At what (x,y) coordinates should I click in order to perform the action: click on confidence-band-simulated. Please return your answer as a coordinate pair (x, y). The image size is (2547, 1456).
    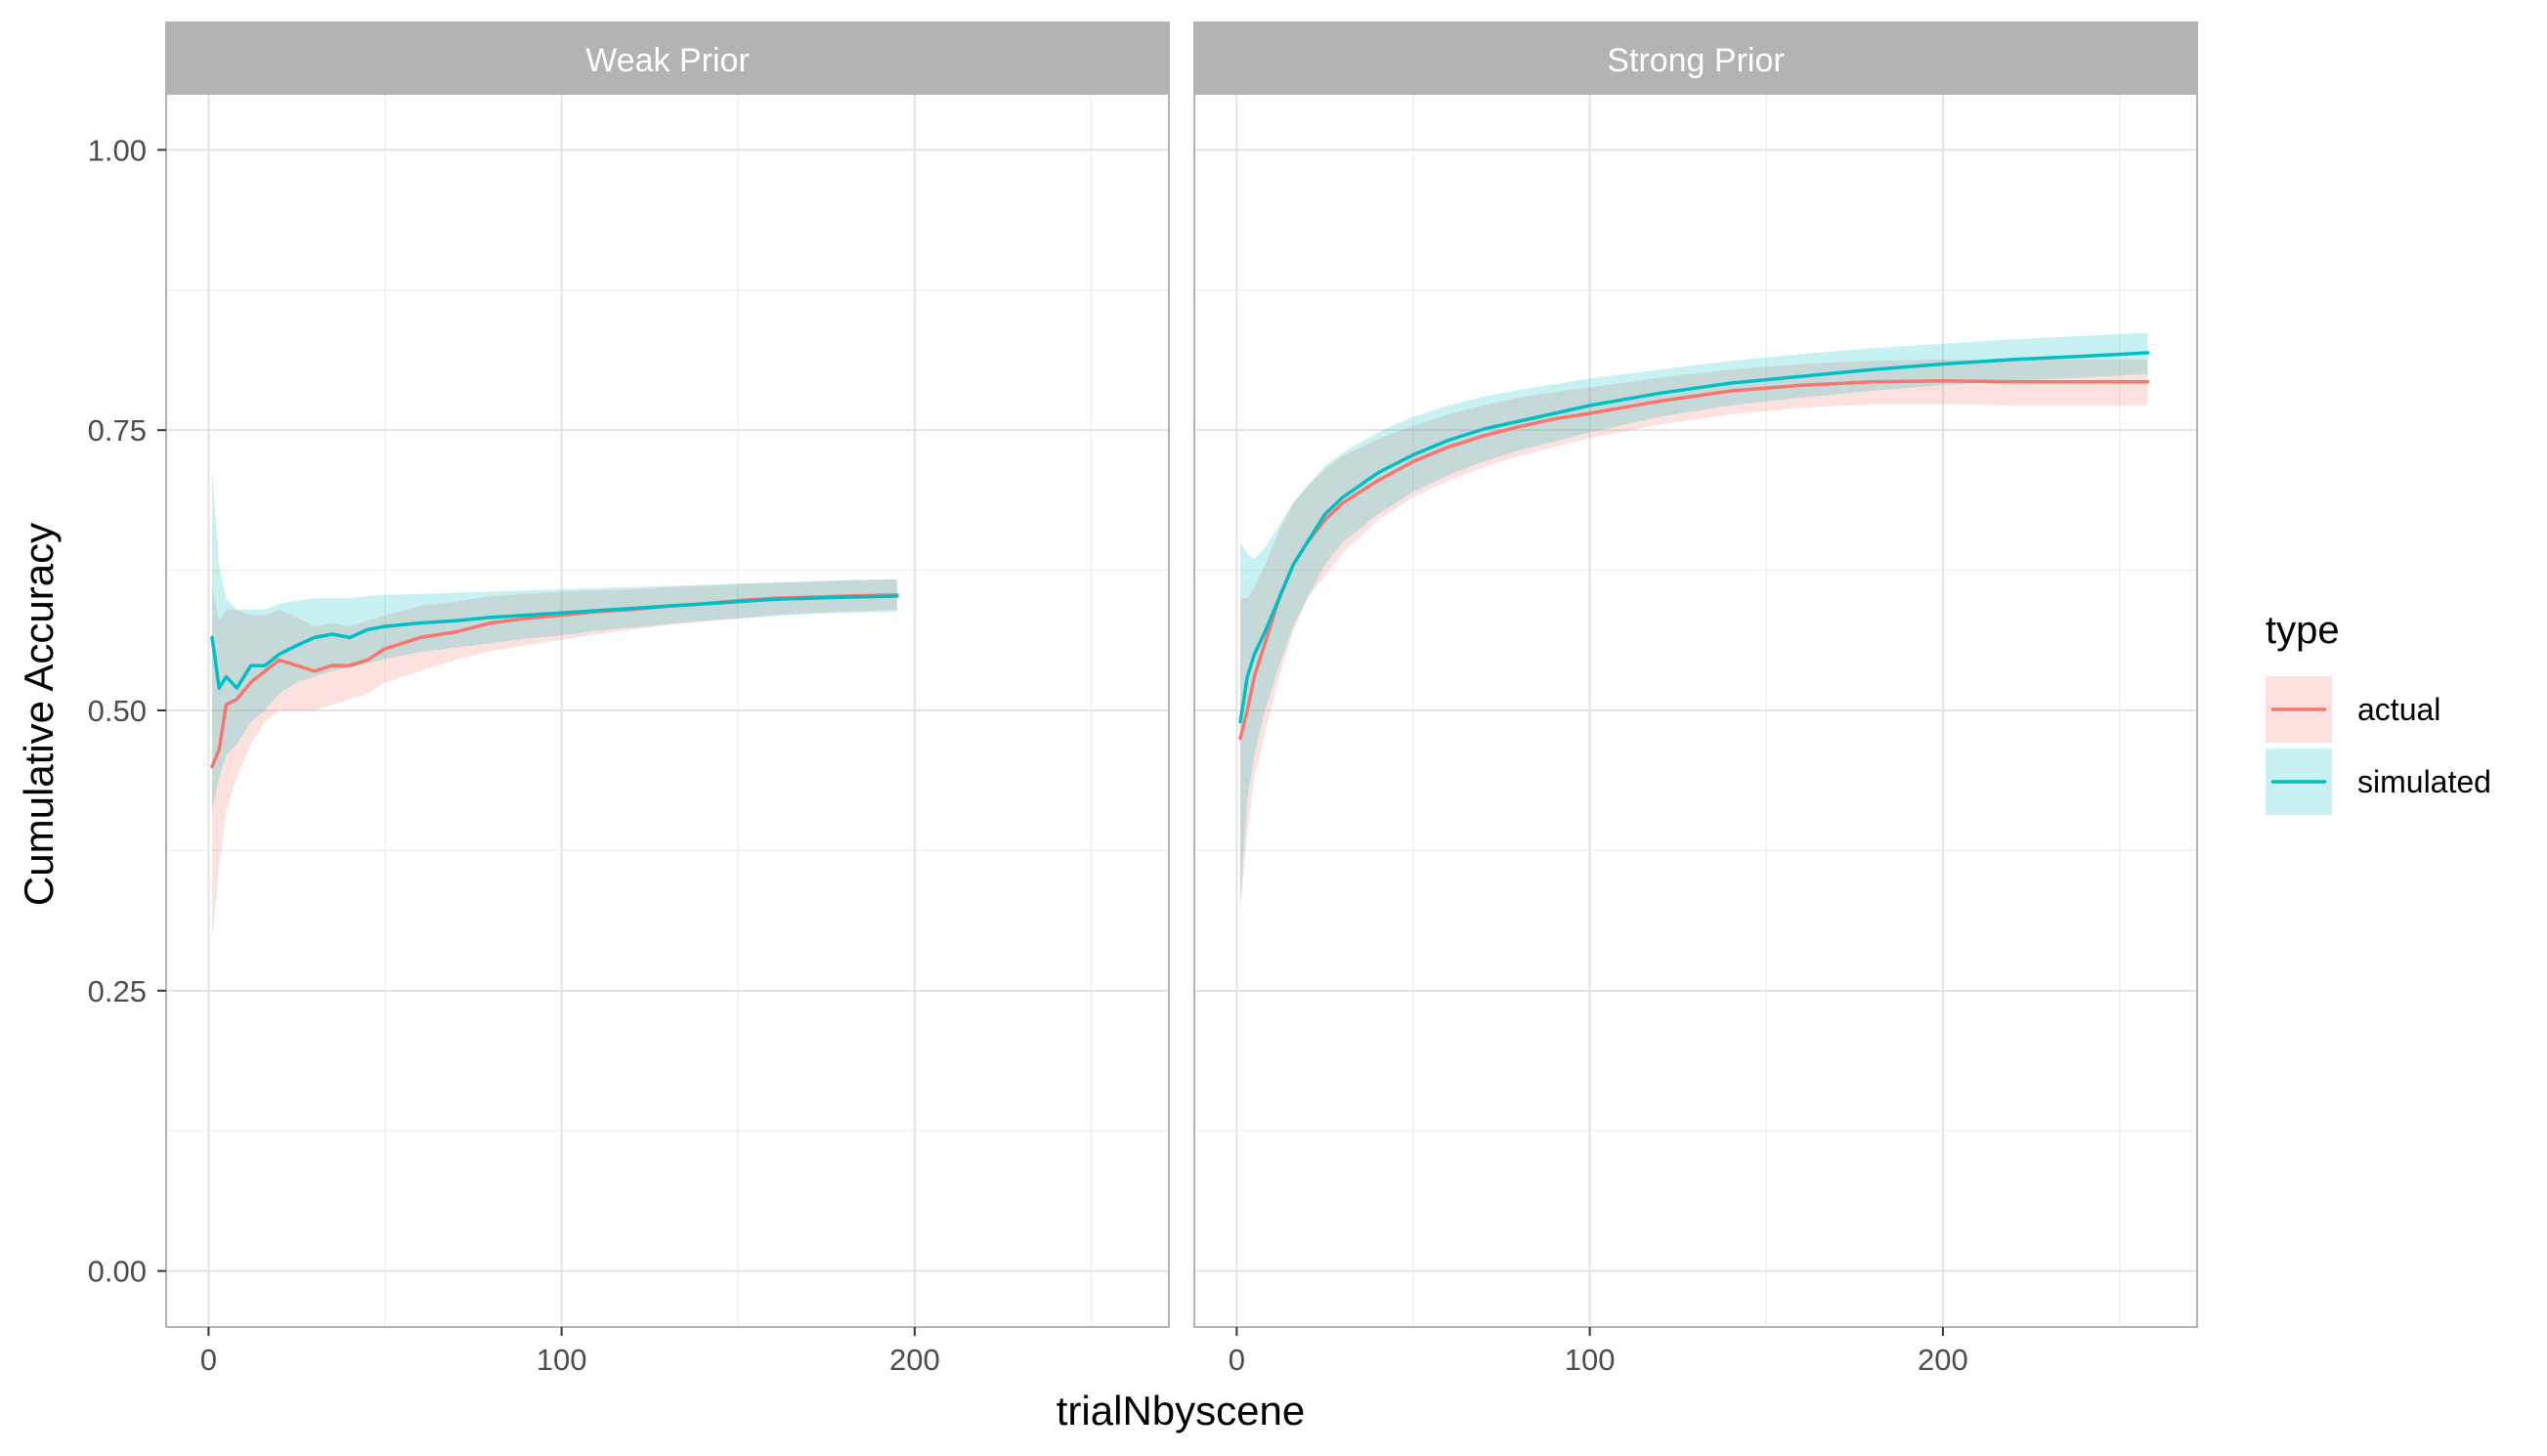
    Looking at the image, I should click on (554, 640).